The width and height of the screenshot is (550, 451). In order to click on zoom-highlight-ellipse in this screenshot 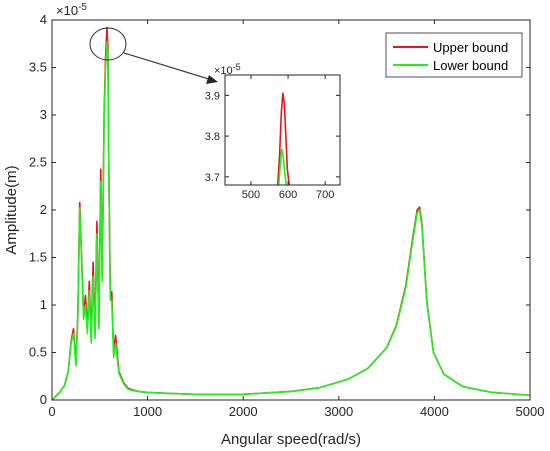, I will do `click(108, 44)`.